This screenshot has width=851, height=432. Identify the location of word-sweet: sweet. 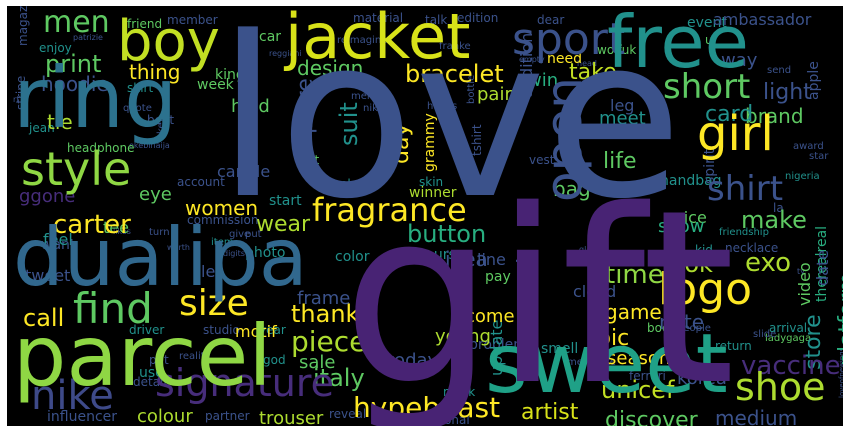
(606, 364).